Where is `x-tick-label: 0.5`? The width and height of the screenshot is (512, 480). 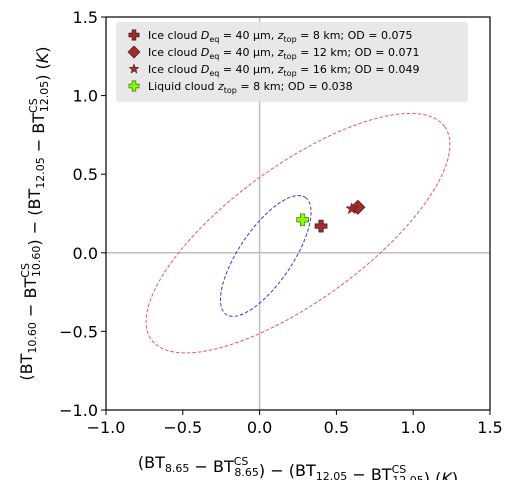 x-tick-label: 0.5 is located at coordinates (336, 427).